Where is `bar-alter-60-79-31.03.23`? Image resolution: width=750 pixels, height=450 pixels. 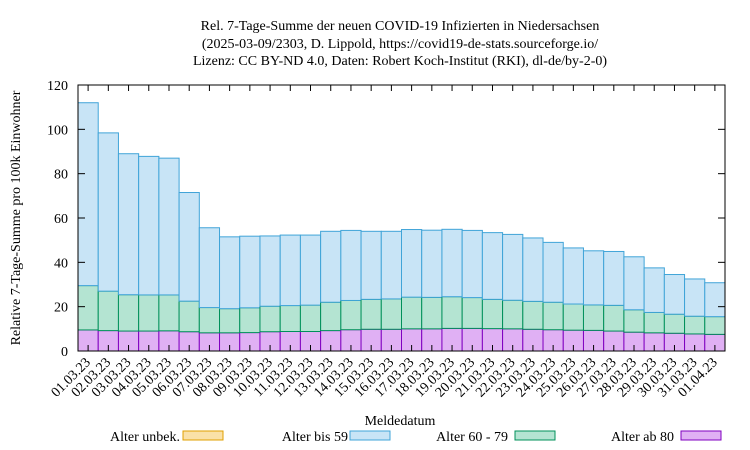
bar-alter-60-79-31.03.23 is located at coordinates (695, 325).